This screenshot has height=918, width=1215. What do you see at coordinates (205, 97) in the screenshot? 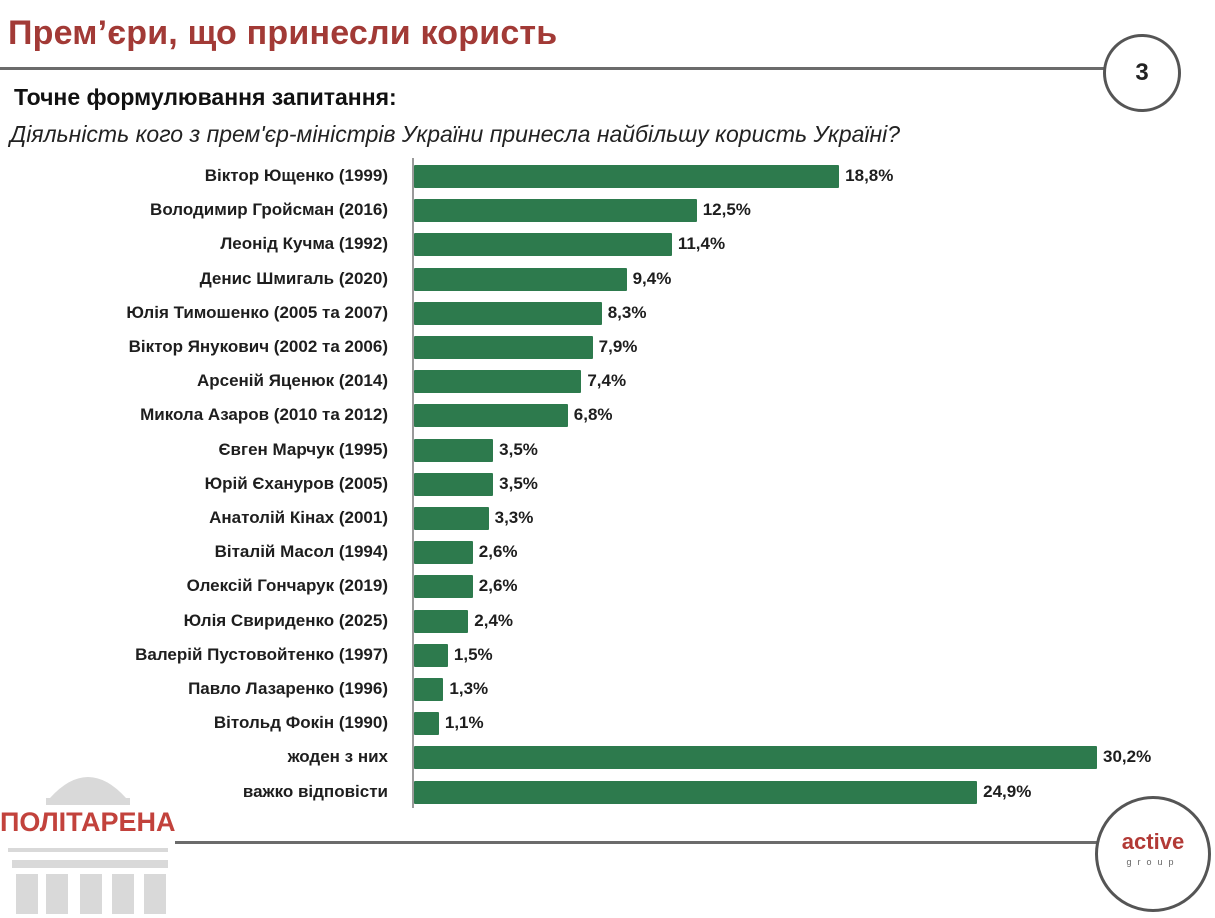
I see `question-heading: Точне формулювання запитання:` at bounding box center [205, 97].